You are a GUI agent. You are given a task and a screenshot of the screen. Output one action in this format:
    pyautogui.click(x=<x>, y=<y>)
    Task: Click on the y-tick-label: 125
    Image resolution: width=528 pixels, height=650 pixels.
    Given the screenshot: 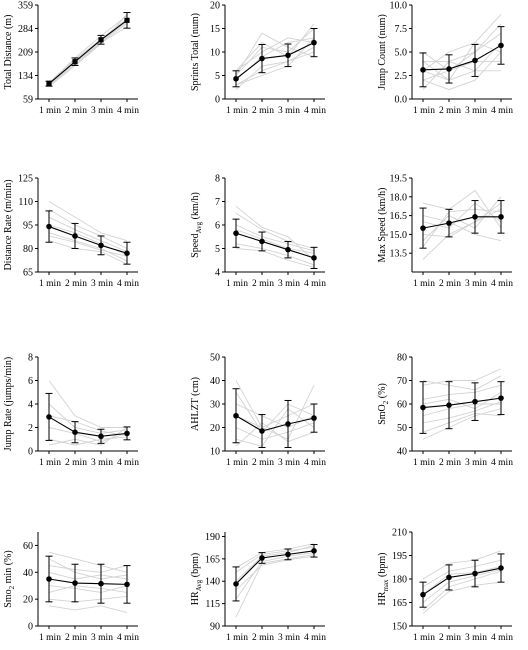 What is the action you would take?
    pyautogui.click(x=25, y=179)
    